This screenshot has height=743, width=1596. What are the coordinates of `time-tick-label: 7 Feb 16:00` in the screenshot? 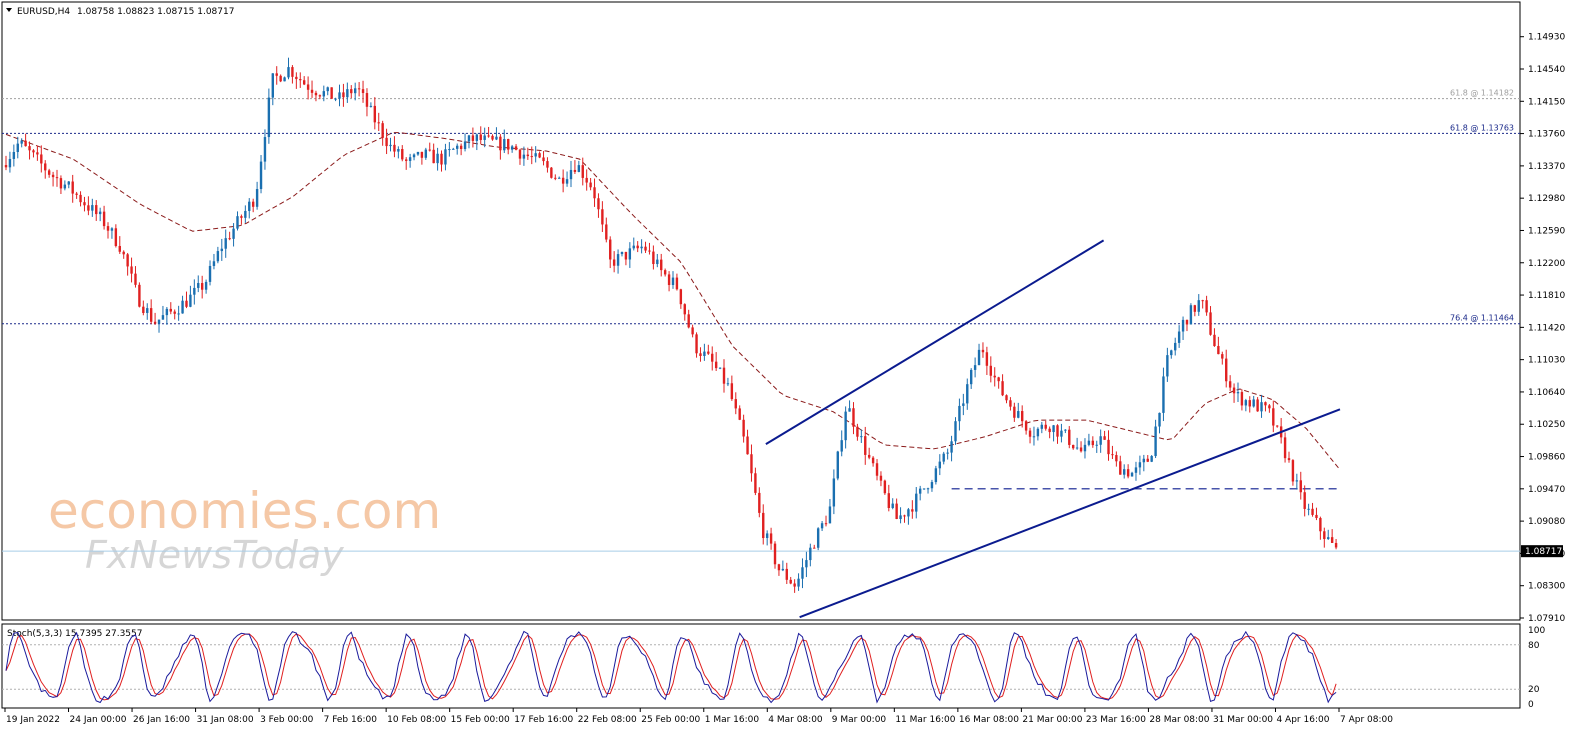 It's located at (351, 720).